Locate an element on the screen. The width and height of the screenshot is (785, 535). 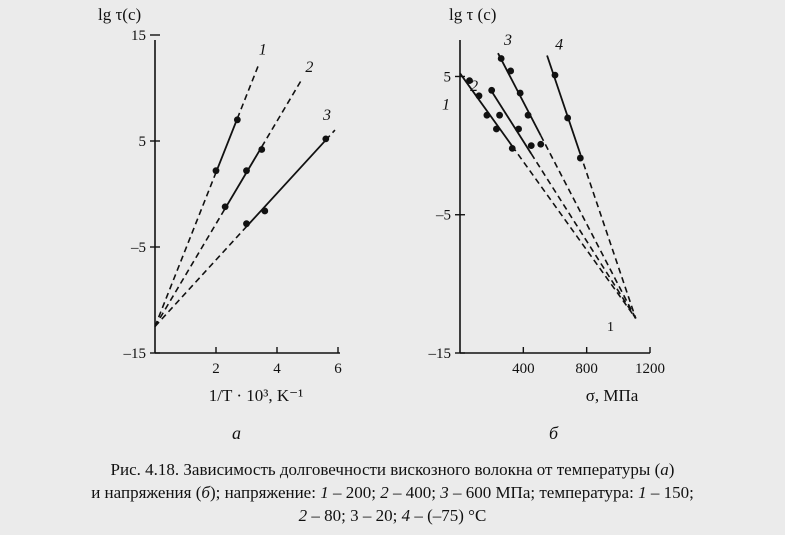
chart-b-intersection-label: 1 is located at coordinates (610, 327).